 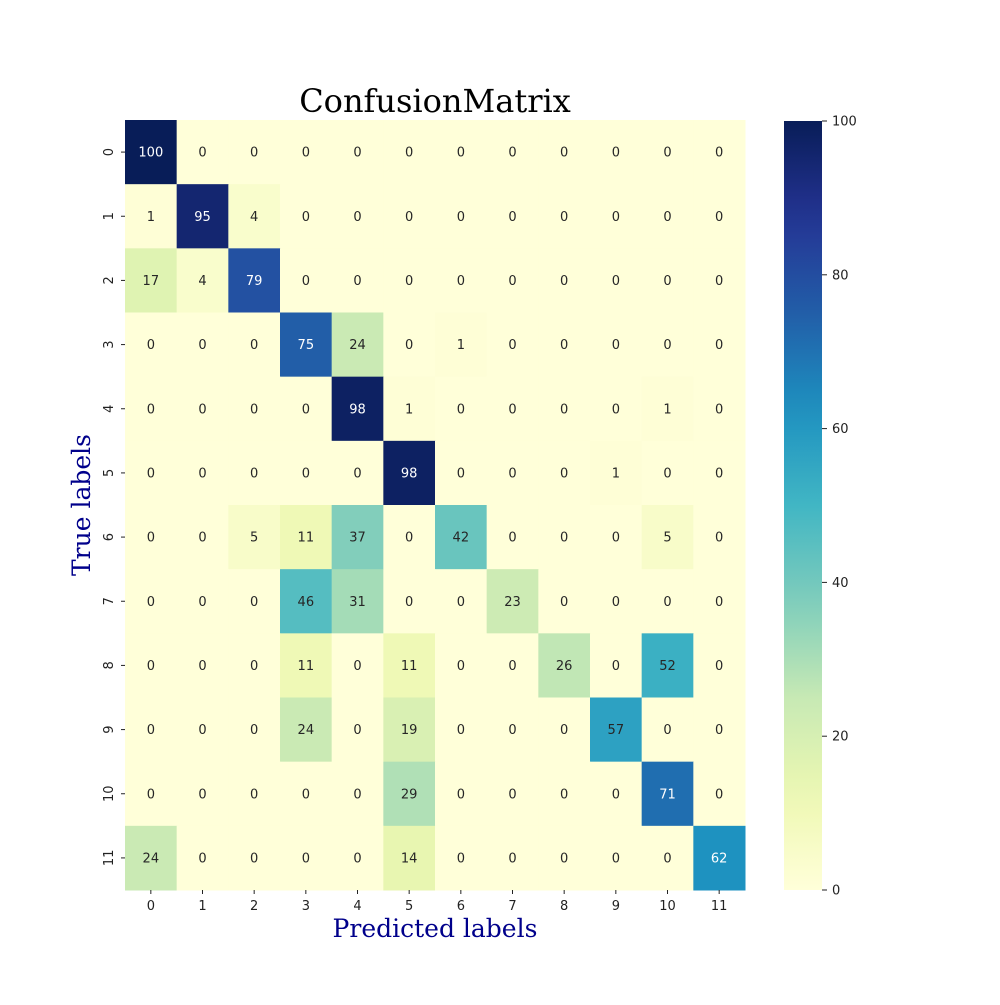 What do you see at coordinates (109, 409) in the screenshot?
I see `y-tick-label: 4` at bounding box center [109, 409].